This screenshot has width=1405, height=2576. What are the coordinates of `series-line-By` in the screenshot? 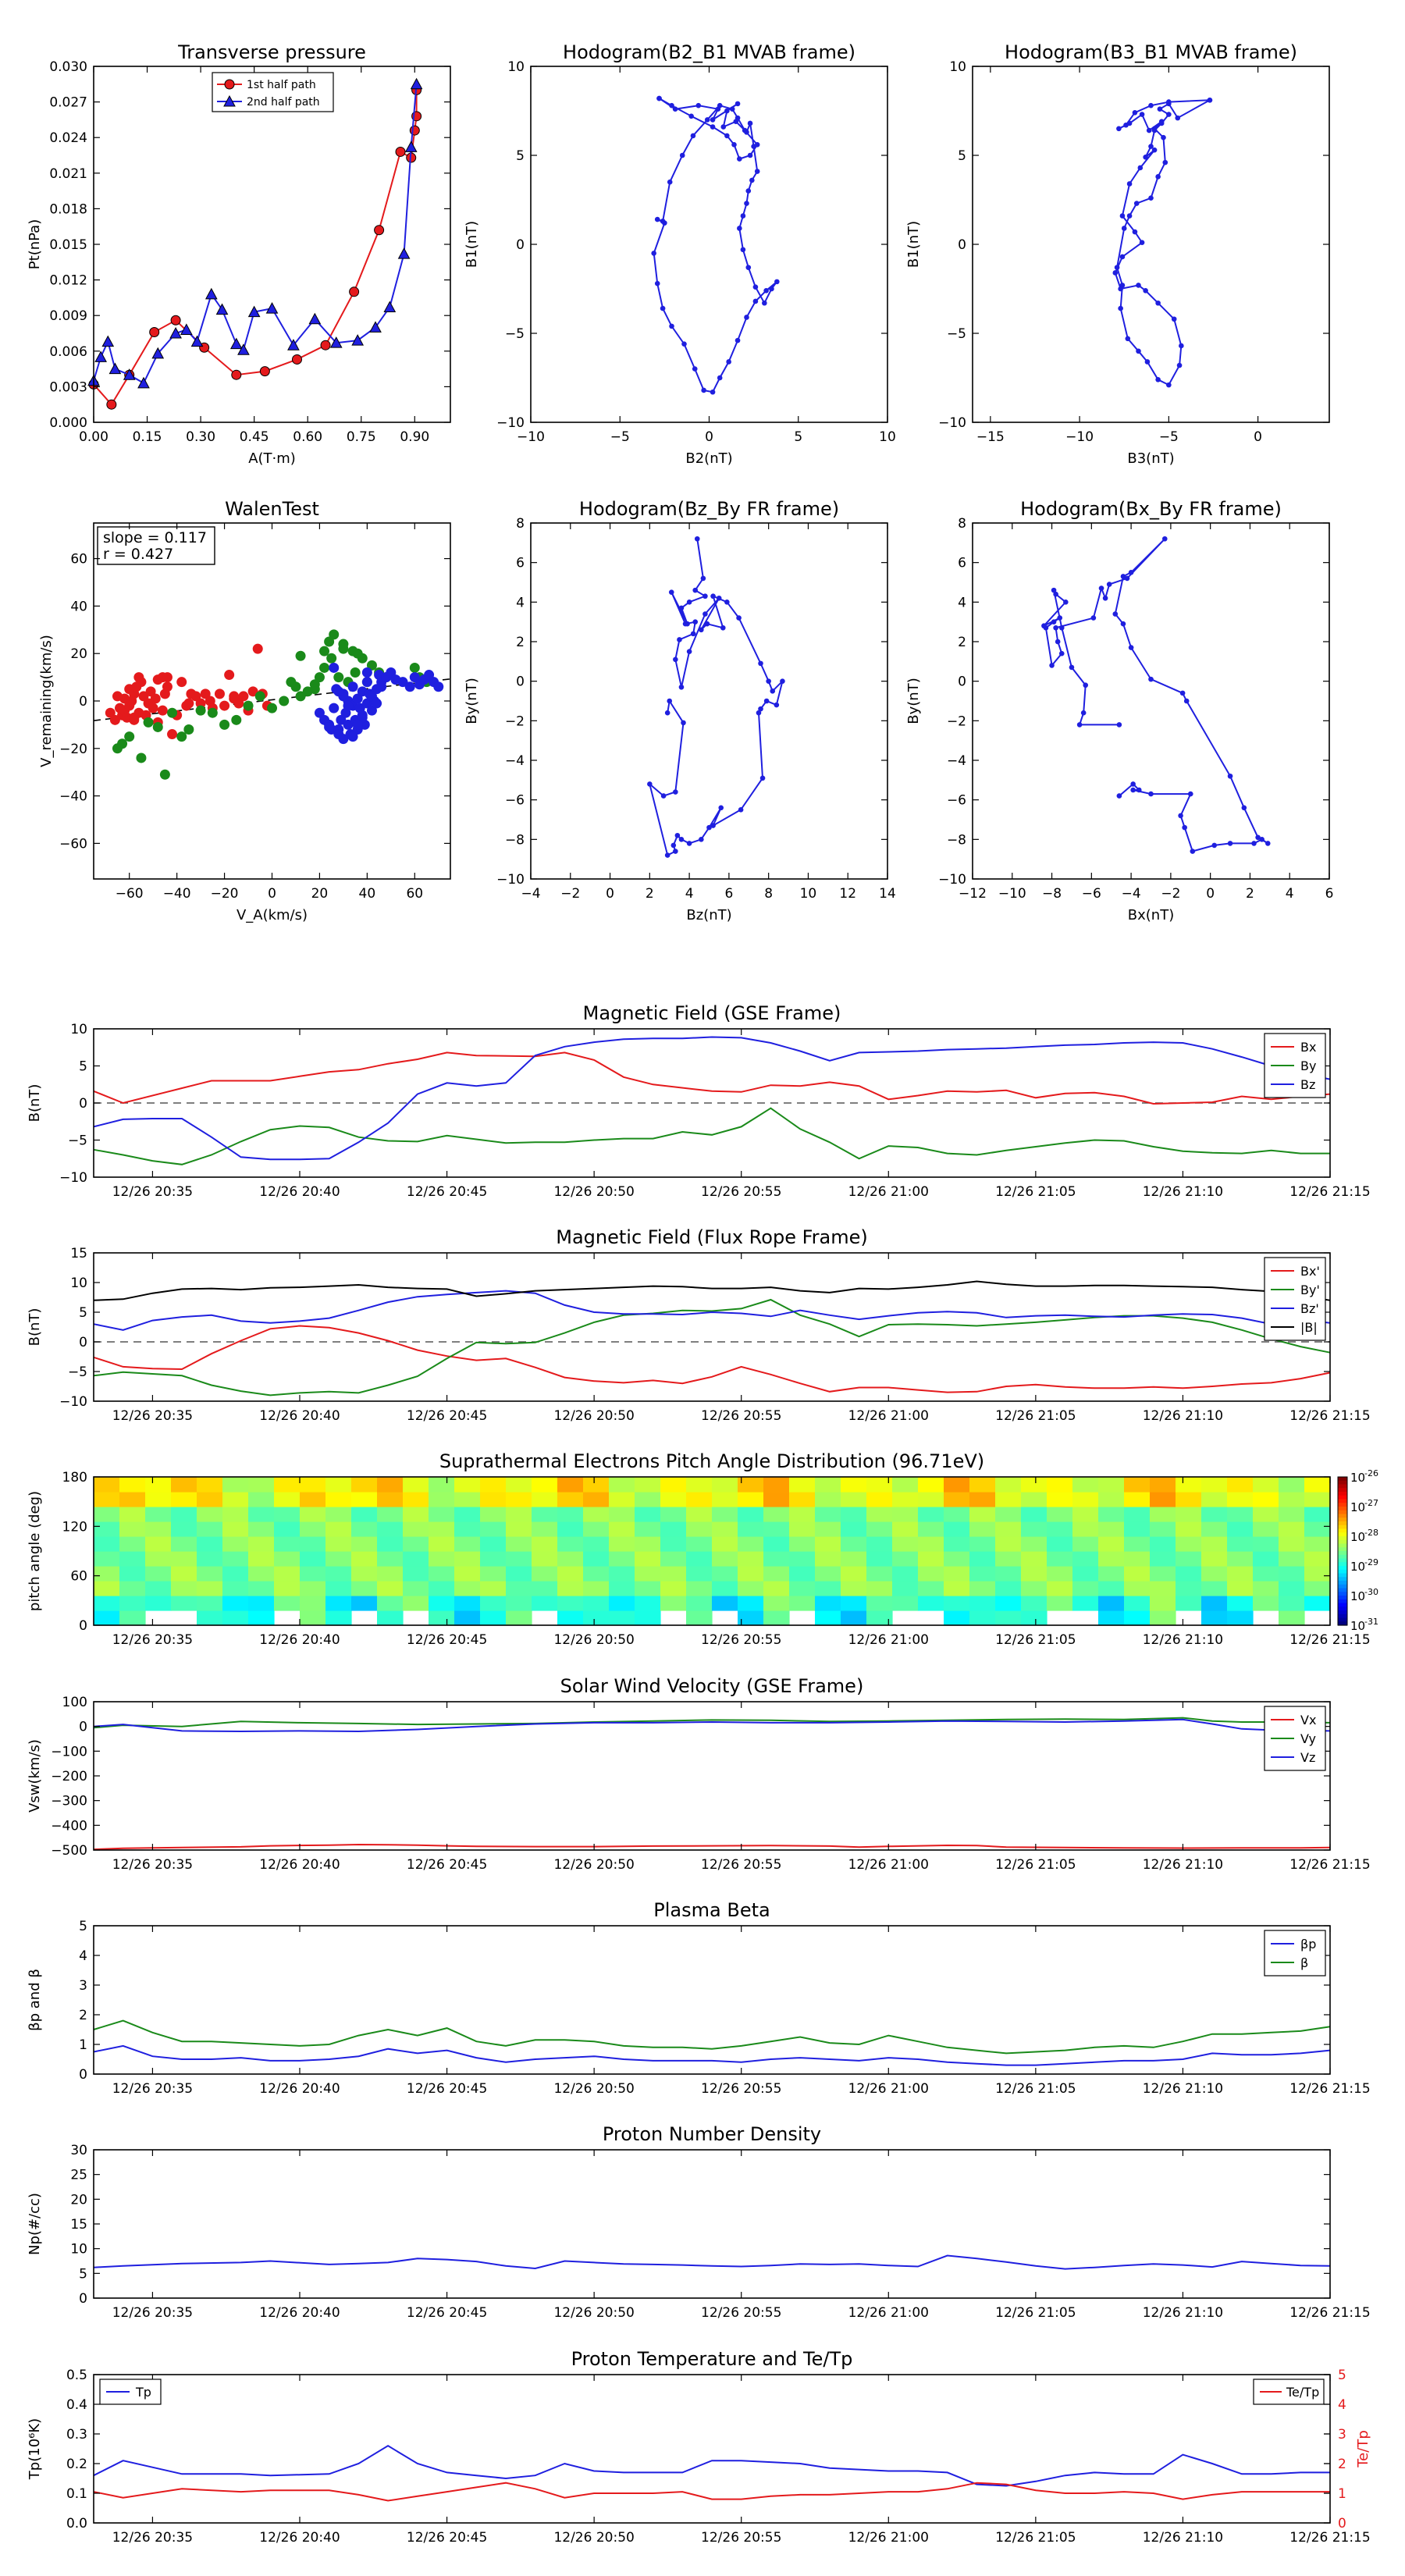 It's located at (712, 1136).